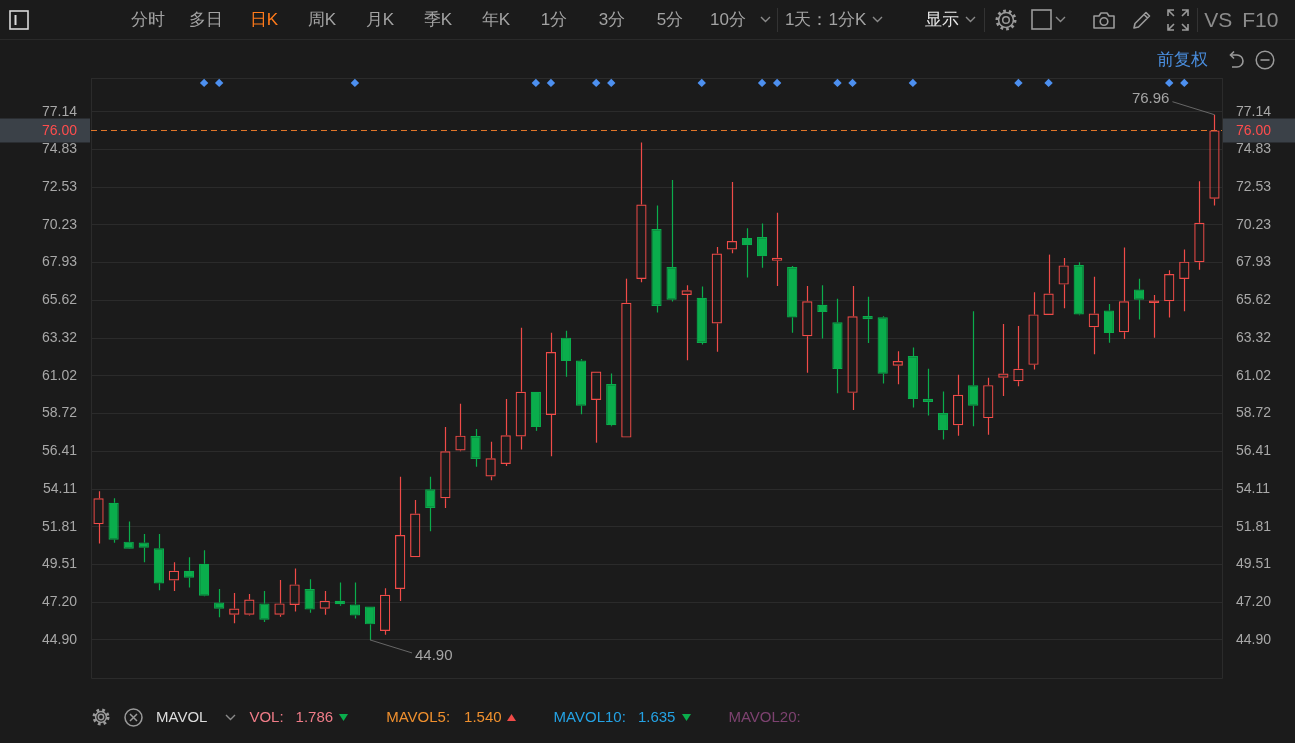 This screenshot has width=1295, height=743. Describe the element at coordinates (59, 186) in the screenshot. I see `y-tick-label: 72.53` at that location.